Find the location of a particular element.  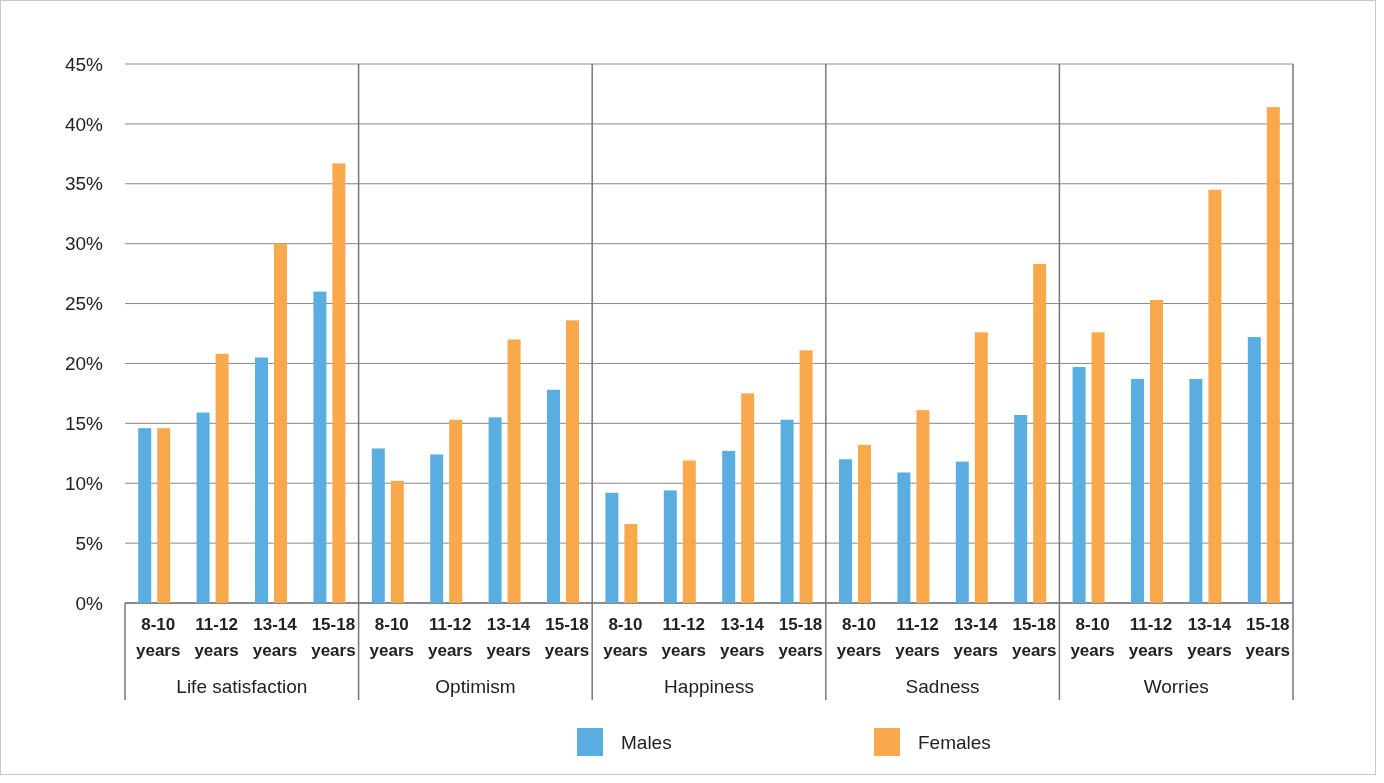

y-tick-label: 10% is located at coordinates (84, 483).